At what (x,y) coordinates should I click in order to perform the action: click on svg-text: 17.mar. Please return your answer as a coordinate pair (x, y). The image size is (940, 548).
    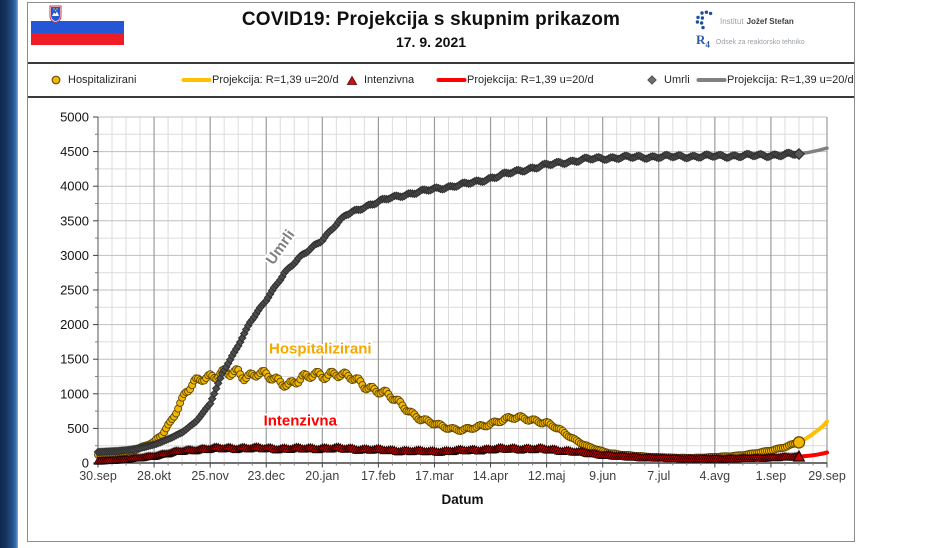
    Looking at the image, I should click on (434, 476).